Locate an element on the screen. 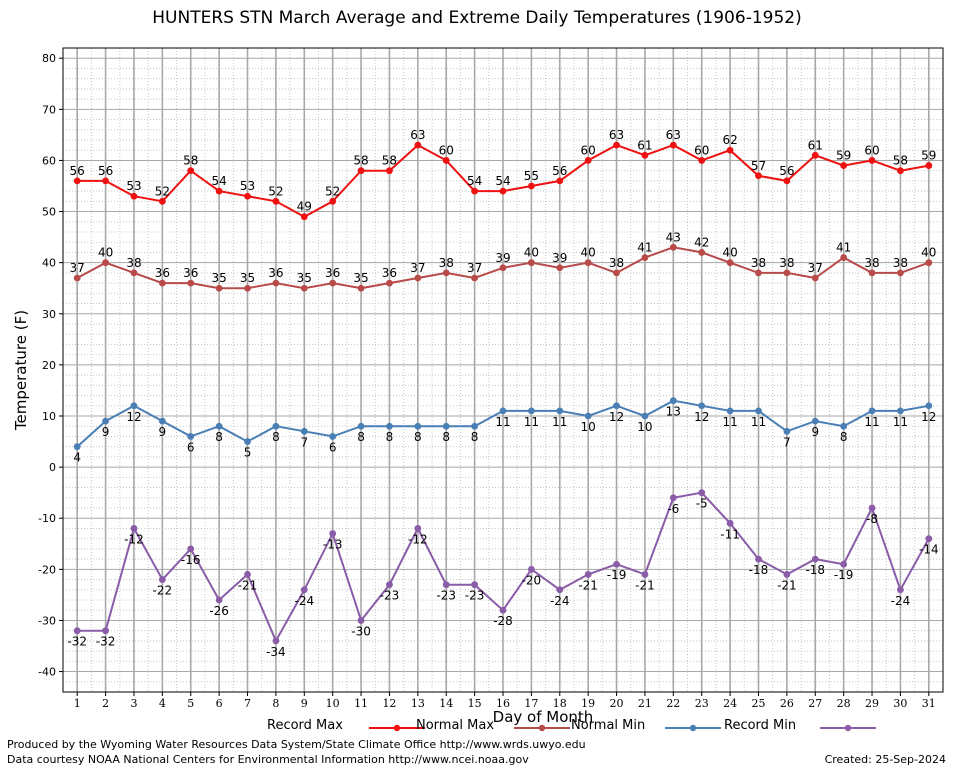 This screenshot has width=954, height=768. data-label: 12 is located at coordinates (701, 417).